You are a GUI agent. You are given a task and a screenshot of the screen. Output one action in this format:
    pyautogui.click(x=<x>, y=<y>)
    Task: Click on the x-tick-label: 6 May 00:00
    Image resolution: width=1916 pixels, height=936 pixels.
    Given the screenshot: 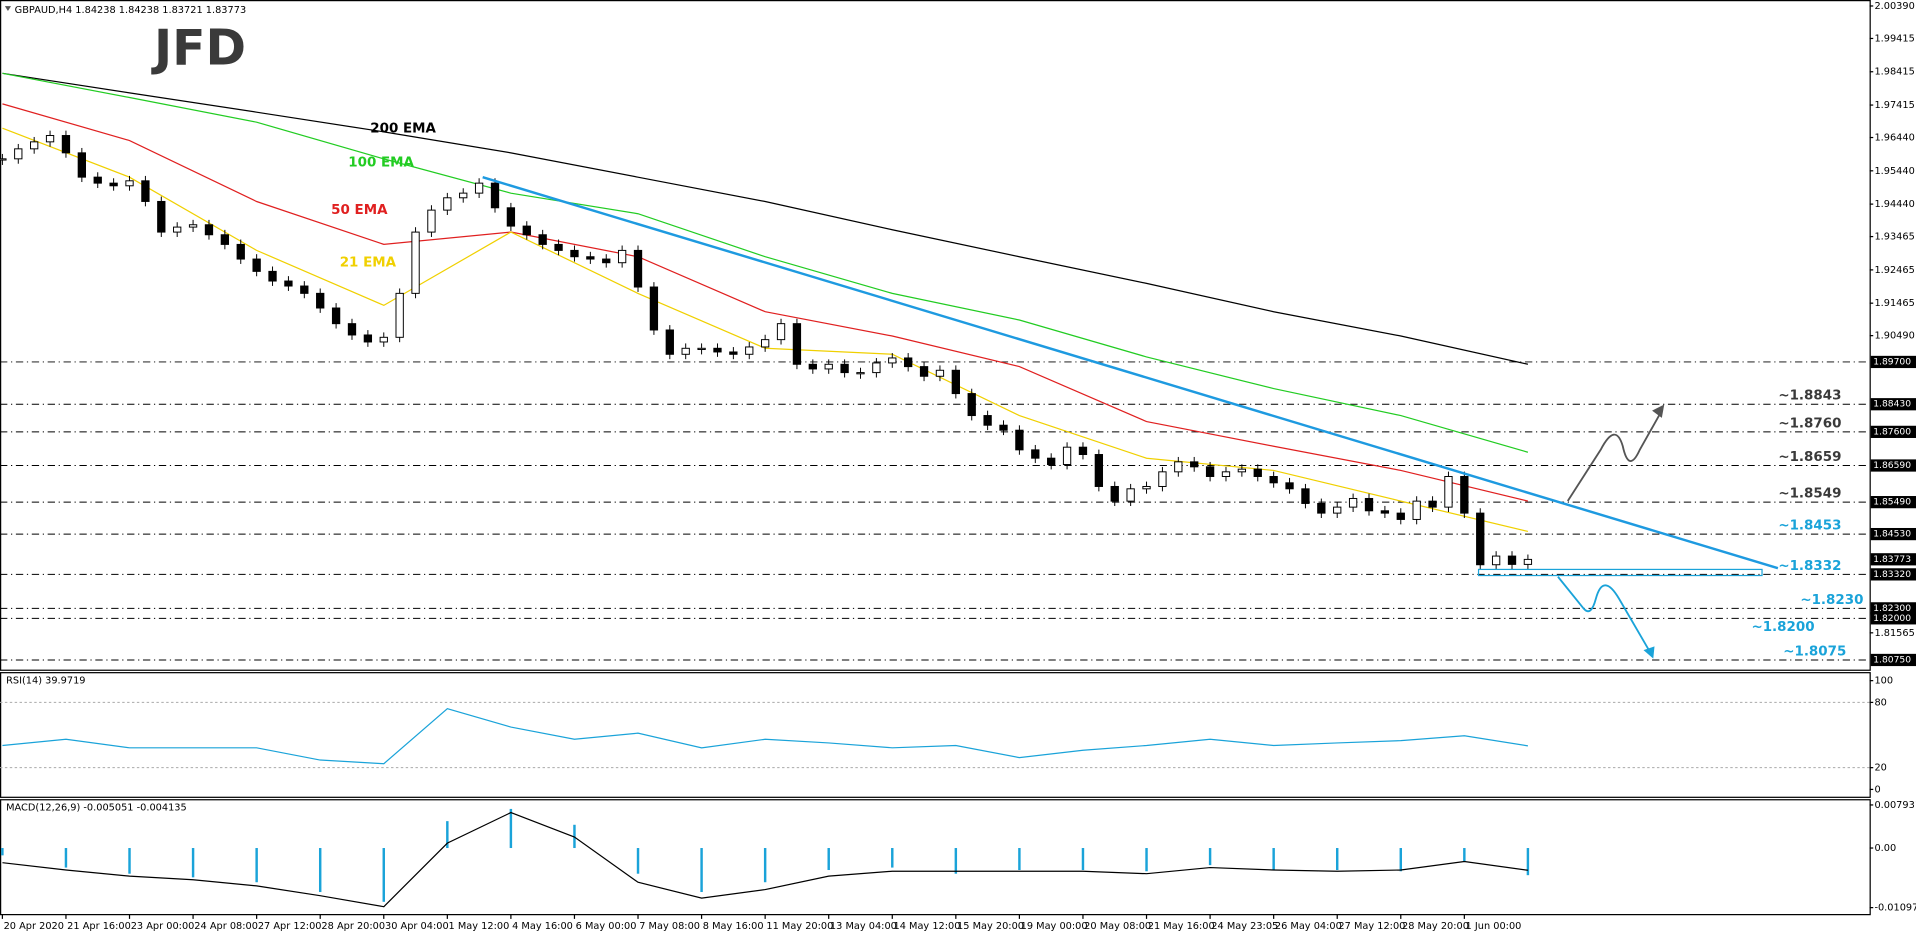 What is the action you would take?
    pyautogui.click(x=606, y=926)
    